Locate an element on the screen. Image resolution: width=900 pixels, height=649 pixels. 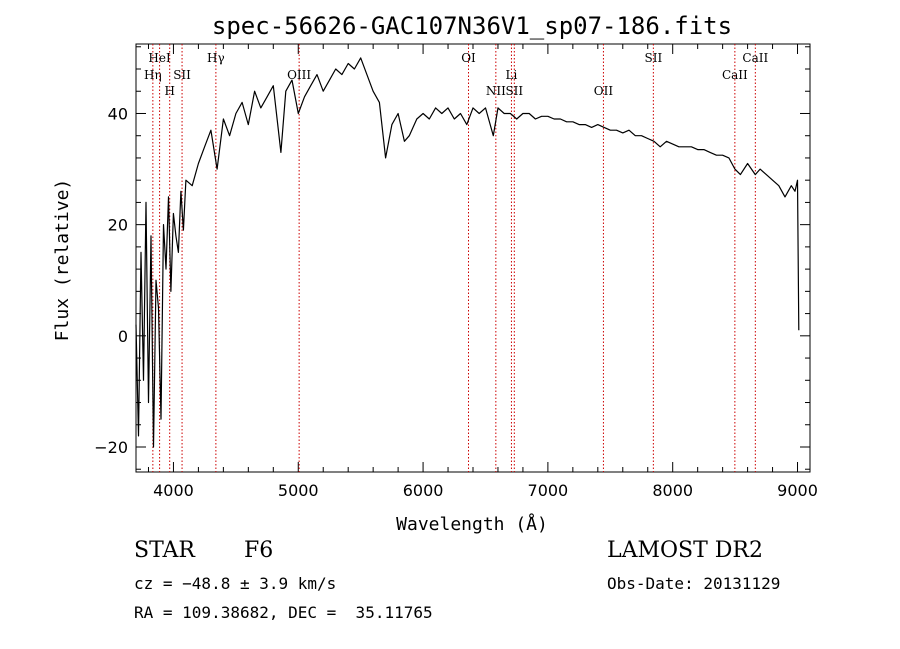
x-tick-label: 5000 is located at coordinates (298, 490).